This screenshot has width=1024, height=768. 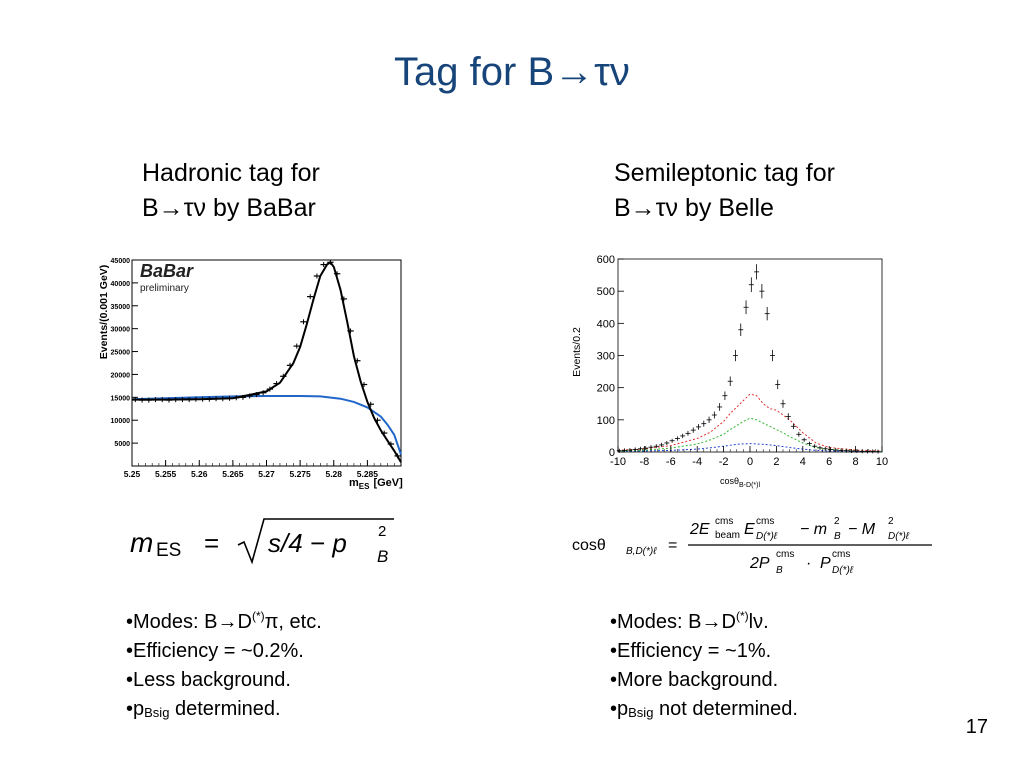 What do you see at coordinates (750, 434) in the screenshot?
I see `belle-green-model-curve` at bounding box center [750, 434].